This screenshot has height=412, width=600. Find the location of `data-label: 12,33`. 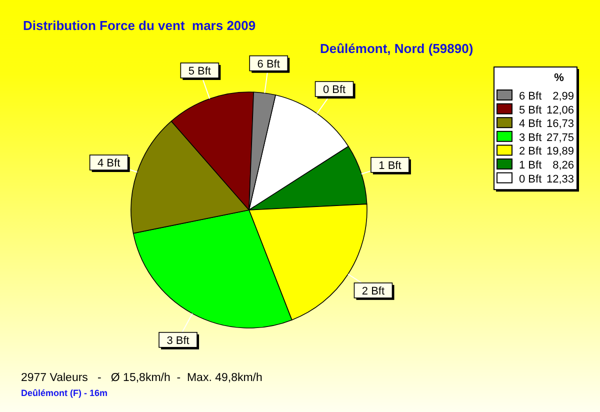

data-label: 12,33 is located at coordinates (560, 179).